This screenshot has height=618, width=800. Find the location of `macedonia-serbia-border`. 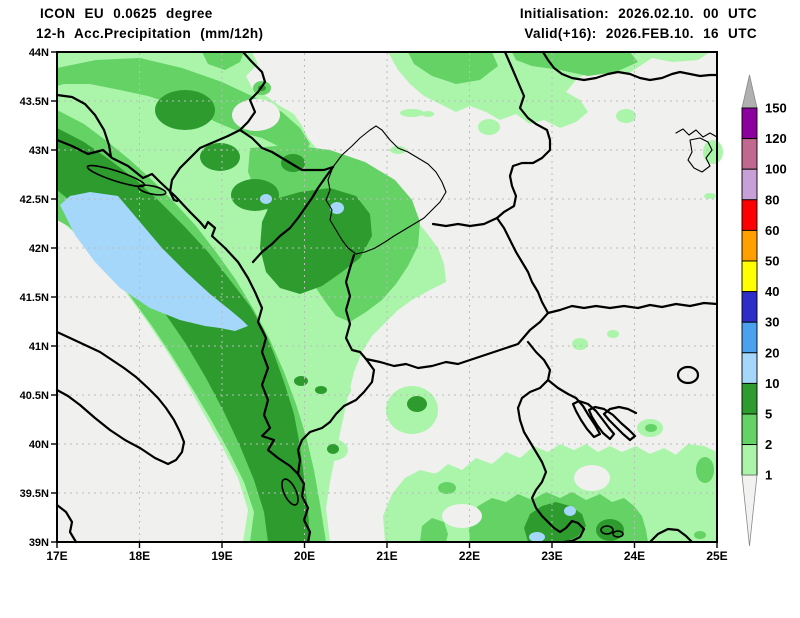

macedonia-serbia-border is located at coordinates (465, 222).